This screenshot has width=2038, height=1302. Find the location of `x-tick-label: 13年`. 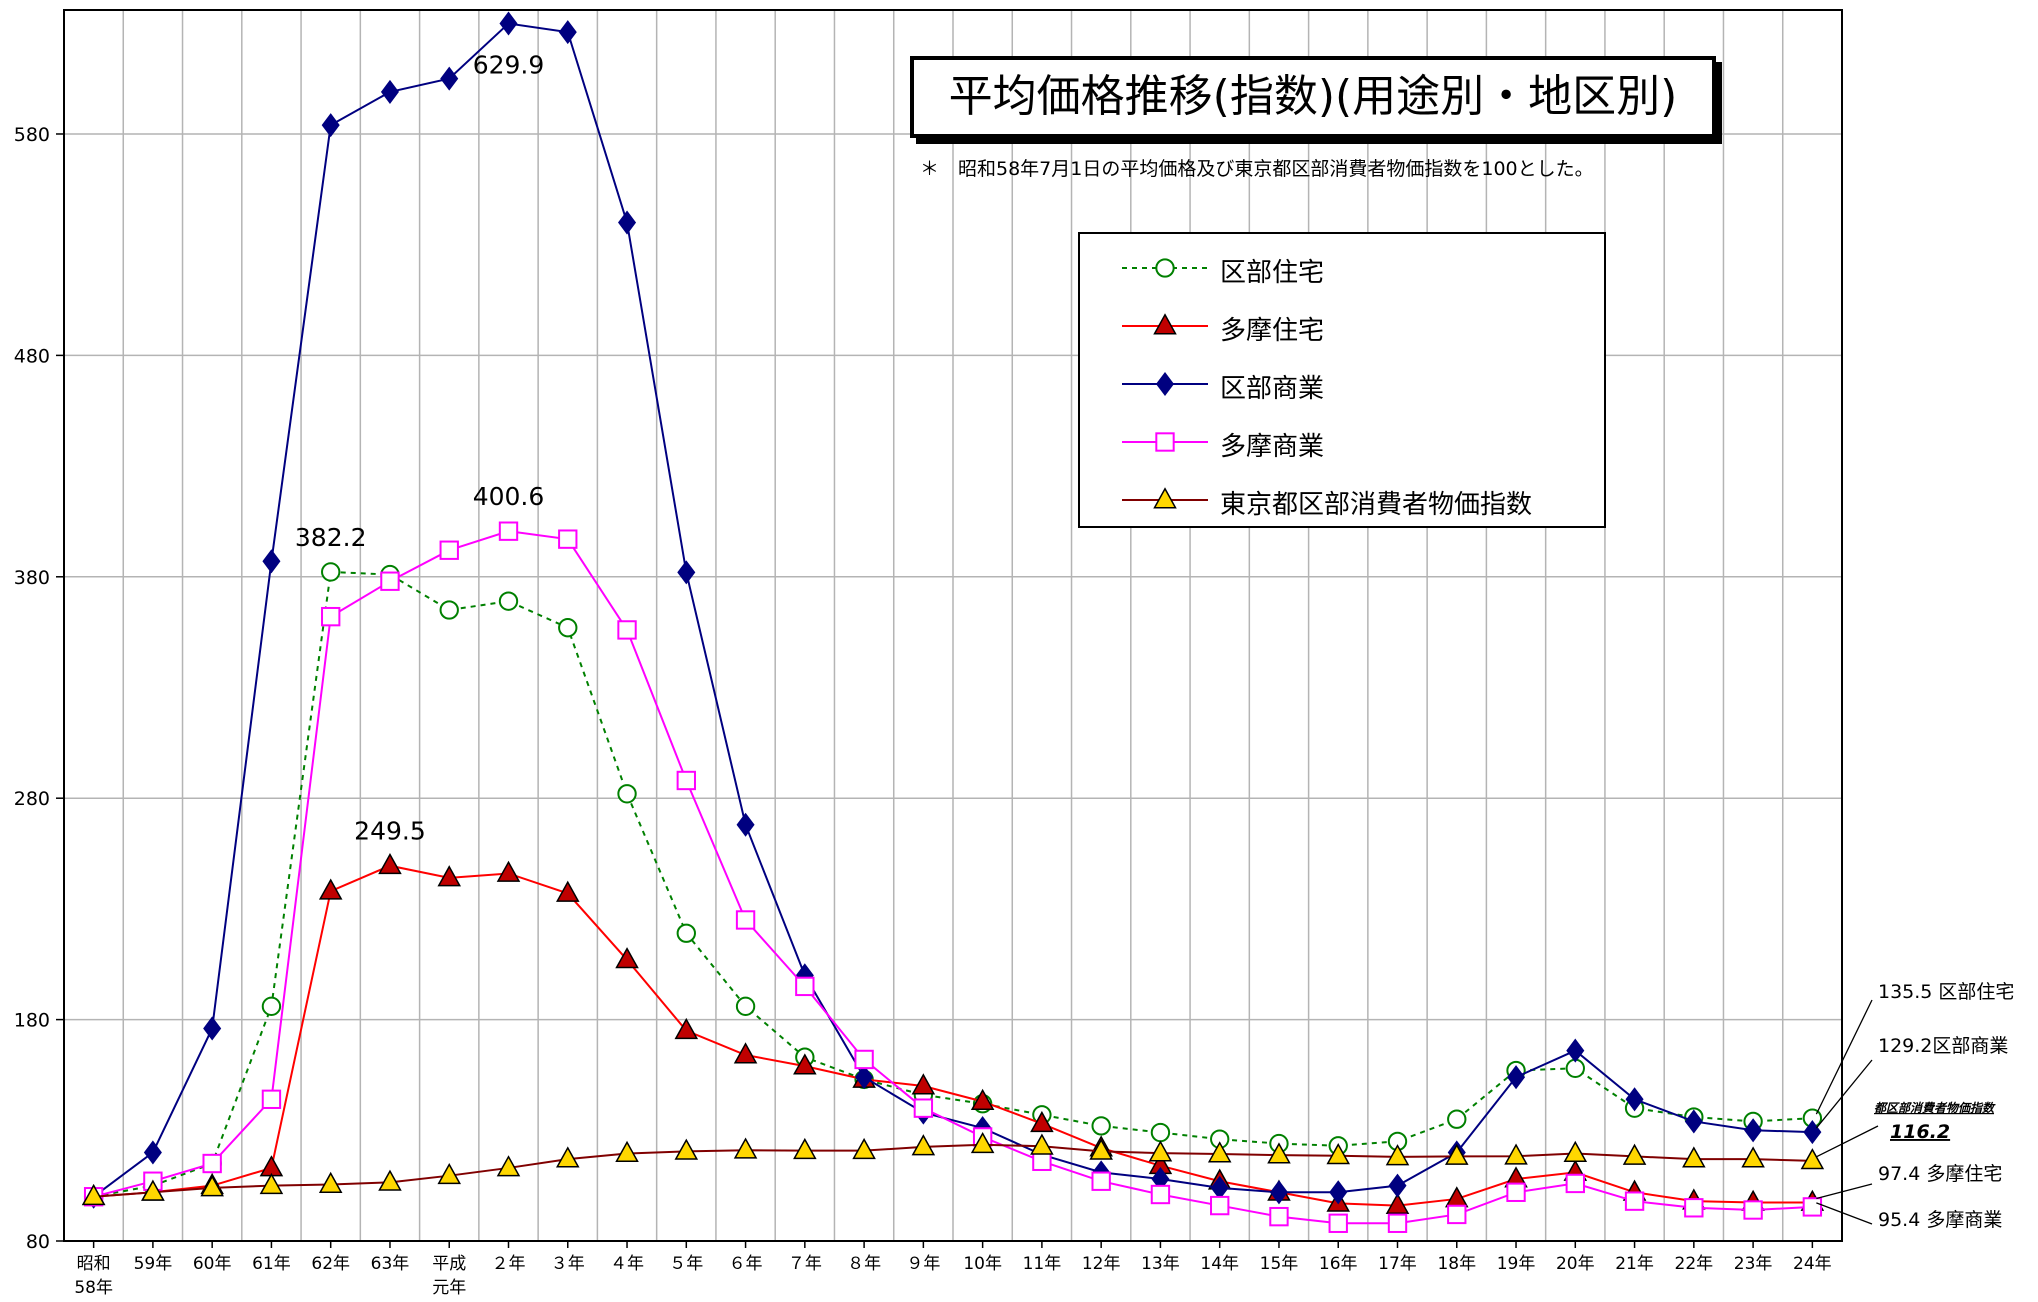

x-tick-label: 13年 is located at coordinates (1160, 1264).